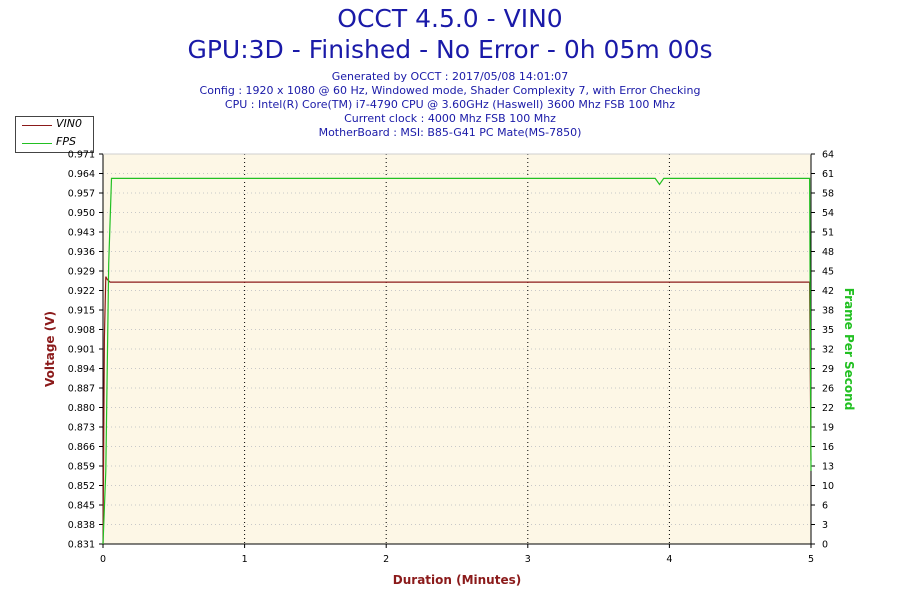 The width and height of the screenshot is (900, 600). Describe the element at coordinates (828, 486) in the screenshot. I see `y-right-tick-label: 10` at that location.